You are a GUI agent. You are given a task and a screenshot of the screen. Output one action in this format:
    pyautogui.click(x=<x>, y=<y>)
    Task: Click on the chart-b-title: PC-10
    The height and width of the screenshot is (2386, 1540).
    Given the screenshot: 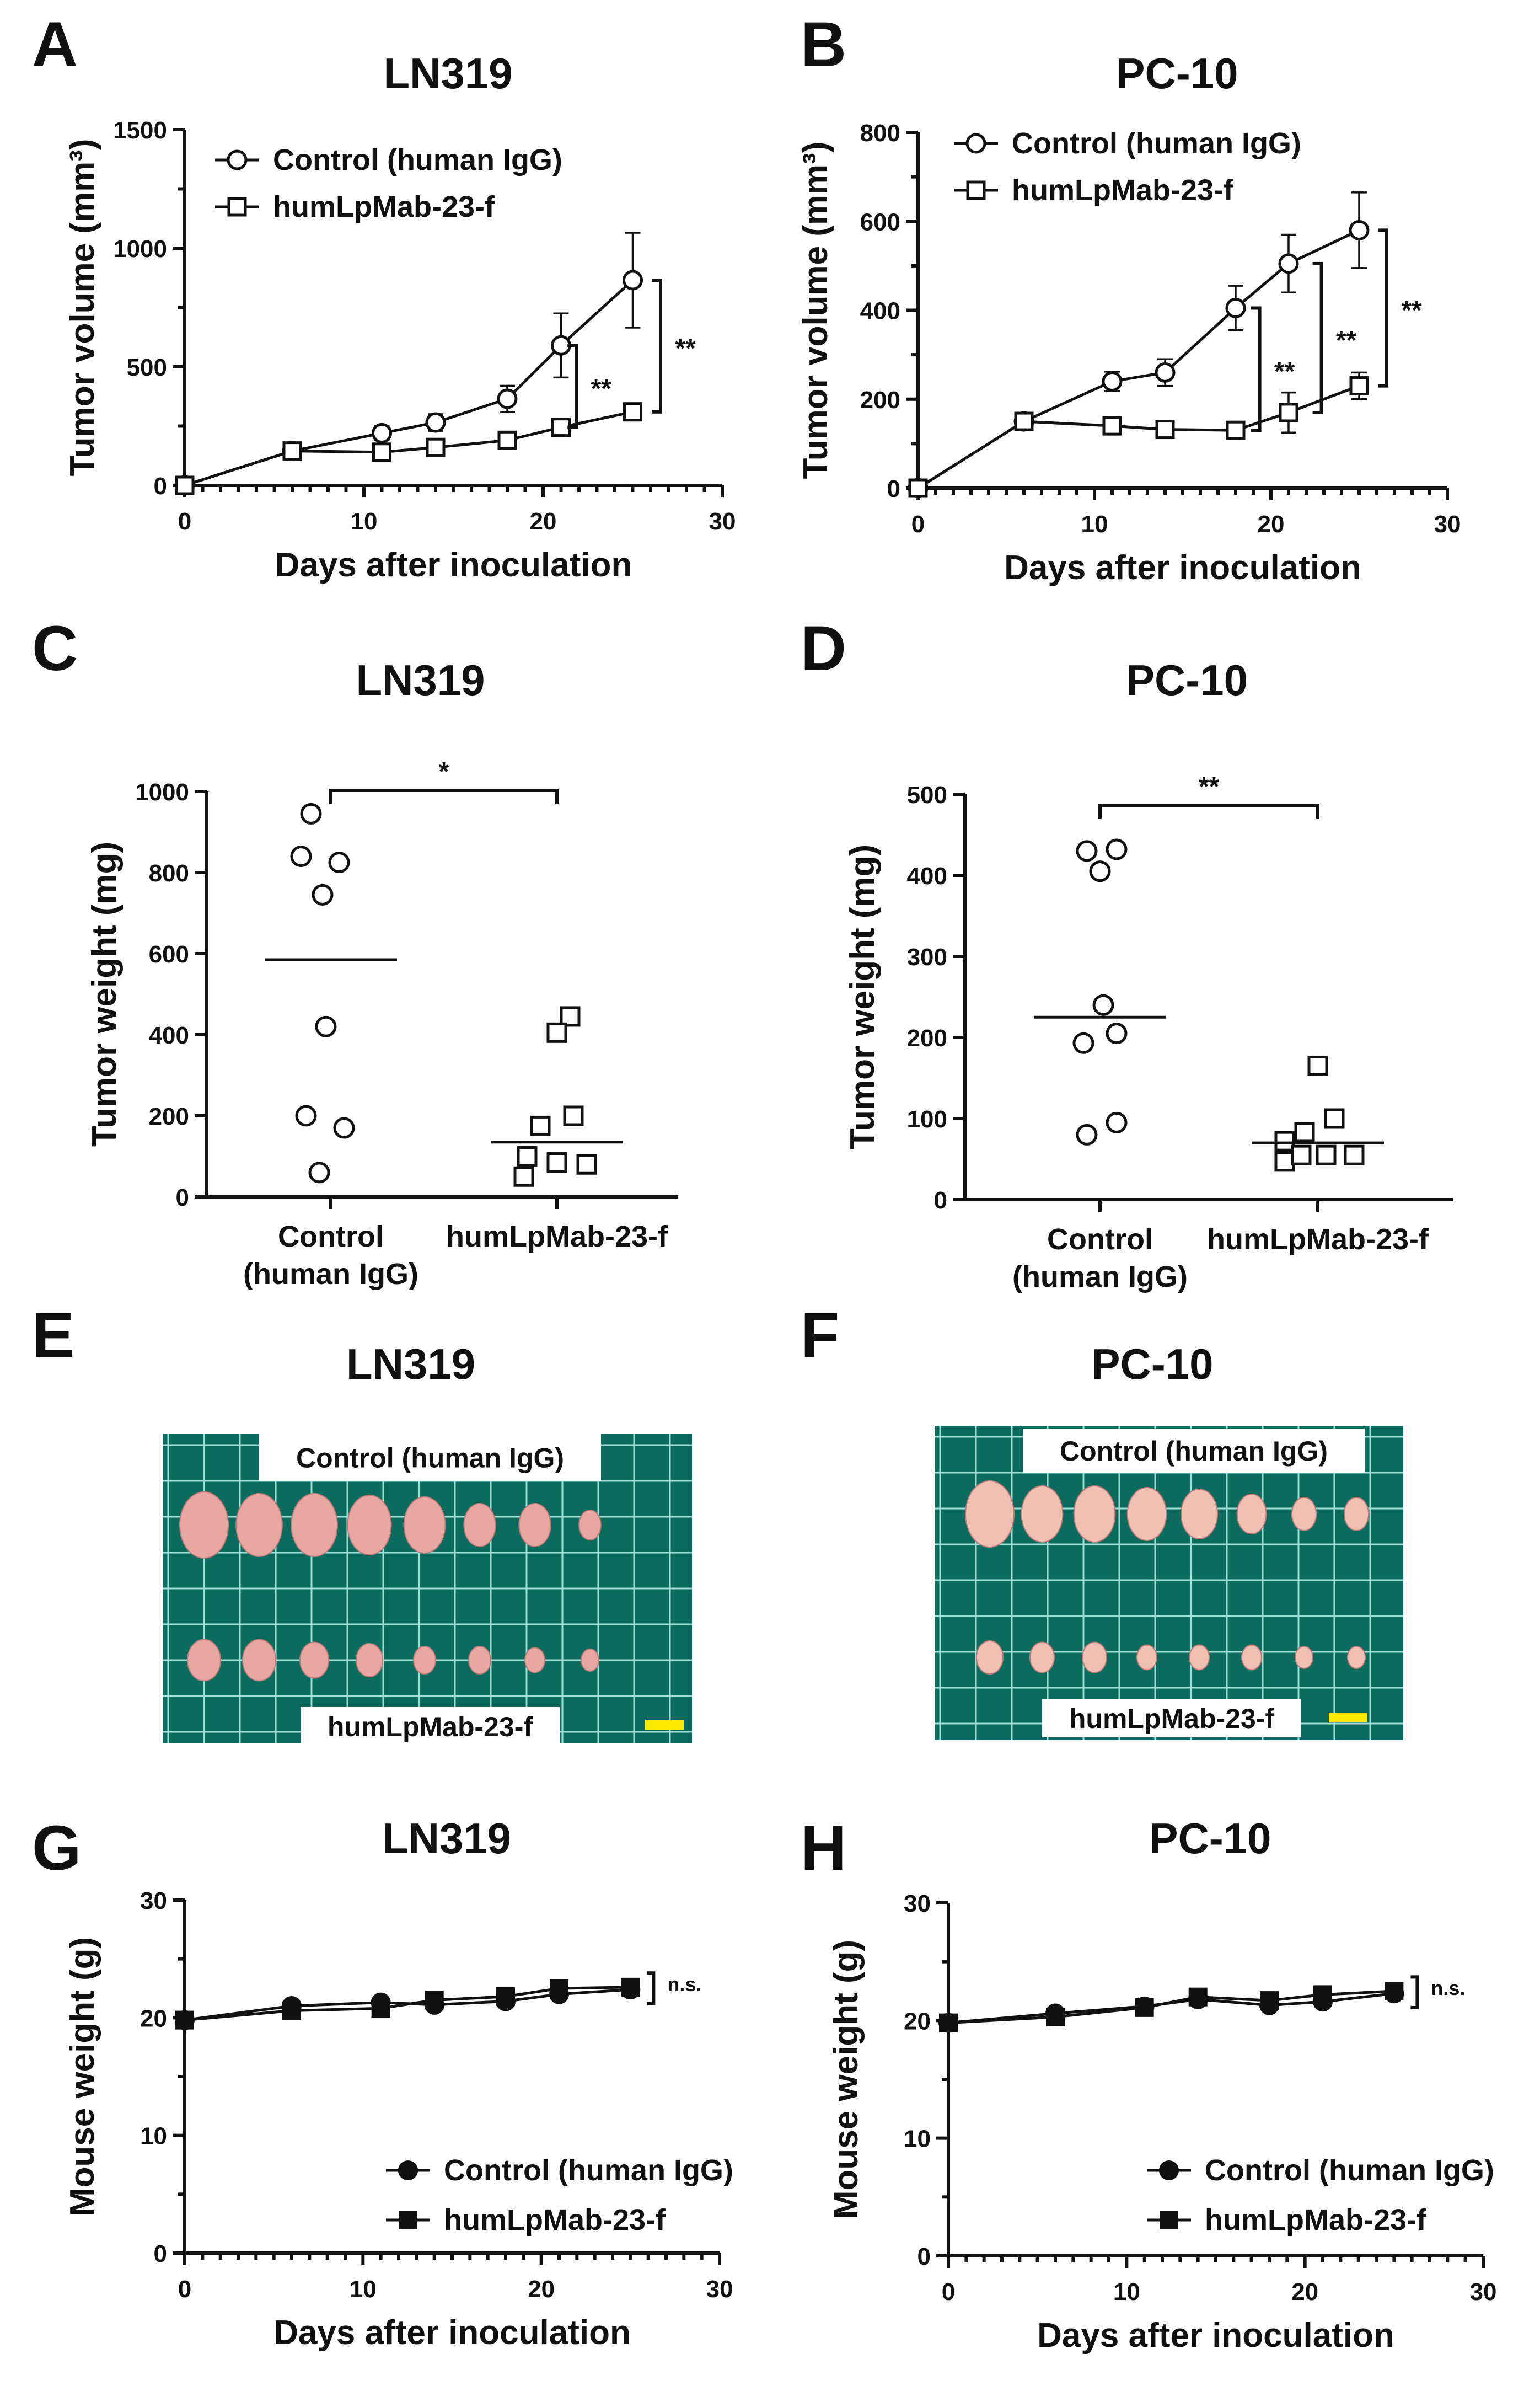 What is the action you would take?
    pyautogui.click(x=1177, y=74)
    